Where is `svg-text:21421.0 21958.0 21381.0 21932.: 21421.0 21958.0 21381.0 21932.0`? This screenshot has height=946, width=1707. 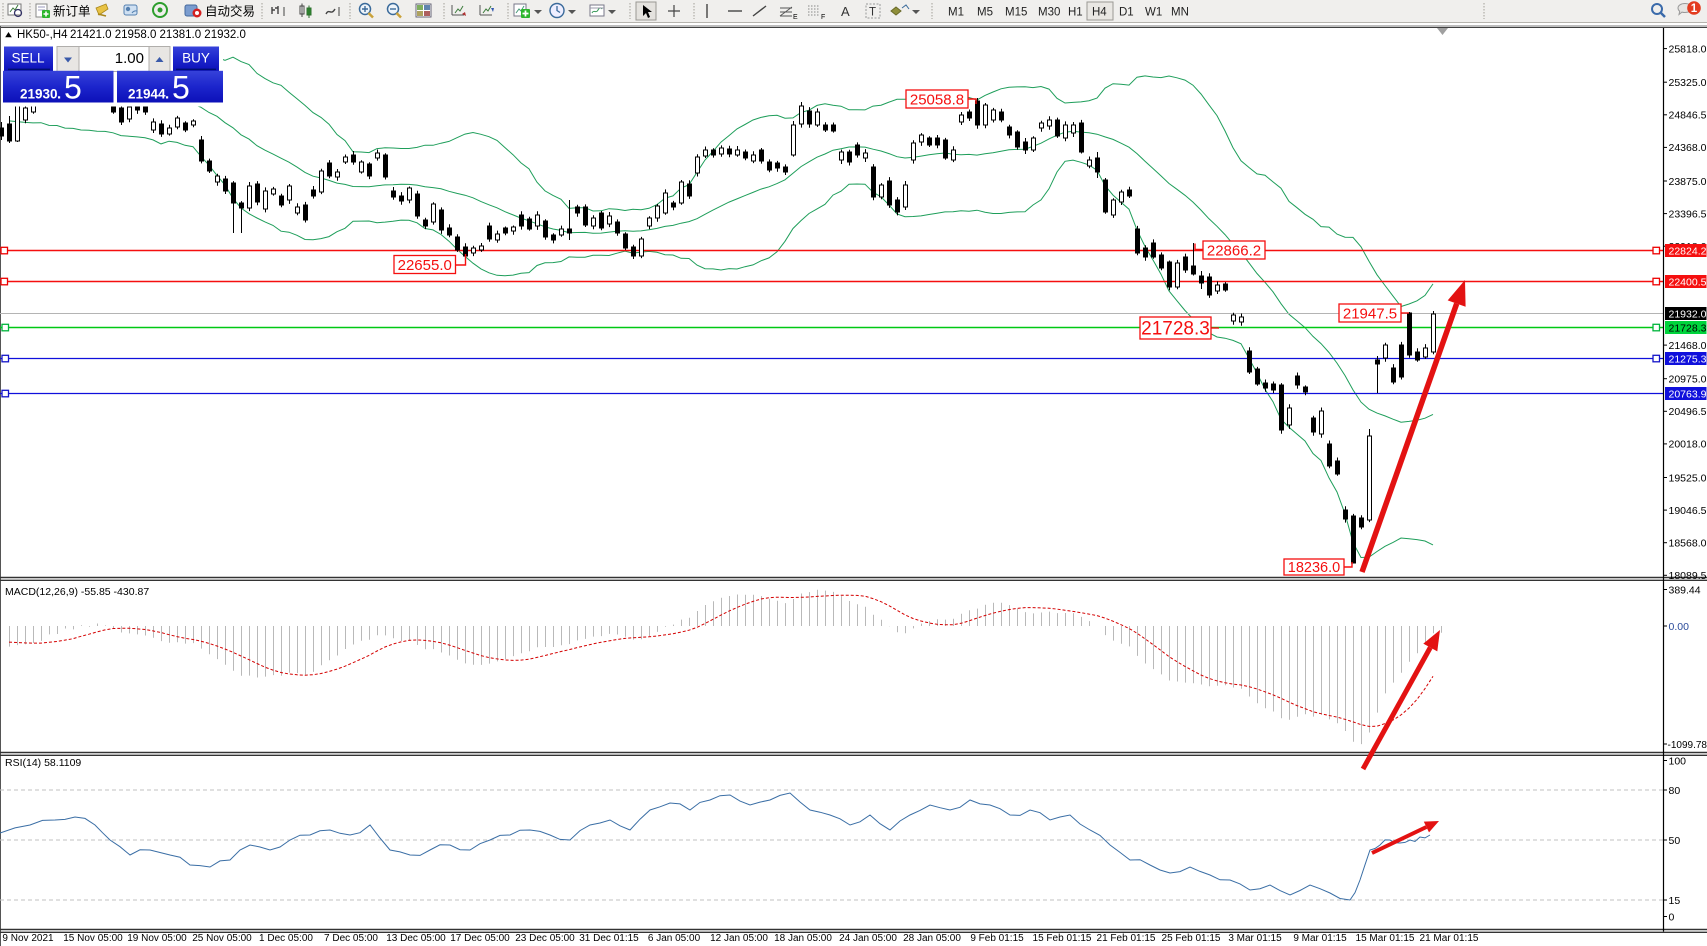
svg-text:21421.0 21958.0 21381.0 21932.: 21421.0 21958.0 21381.0 21932.0 is located at coordinates (158, 35).